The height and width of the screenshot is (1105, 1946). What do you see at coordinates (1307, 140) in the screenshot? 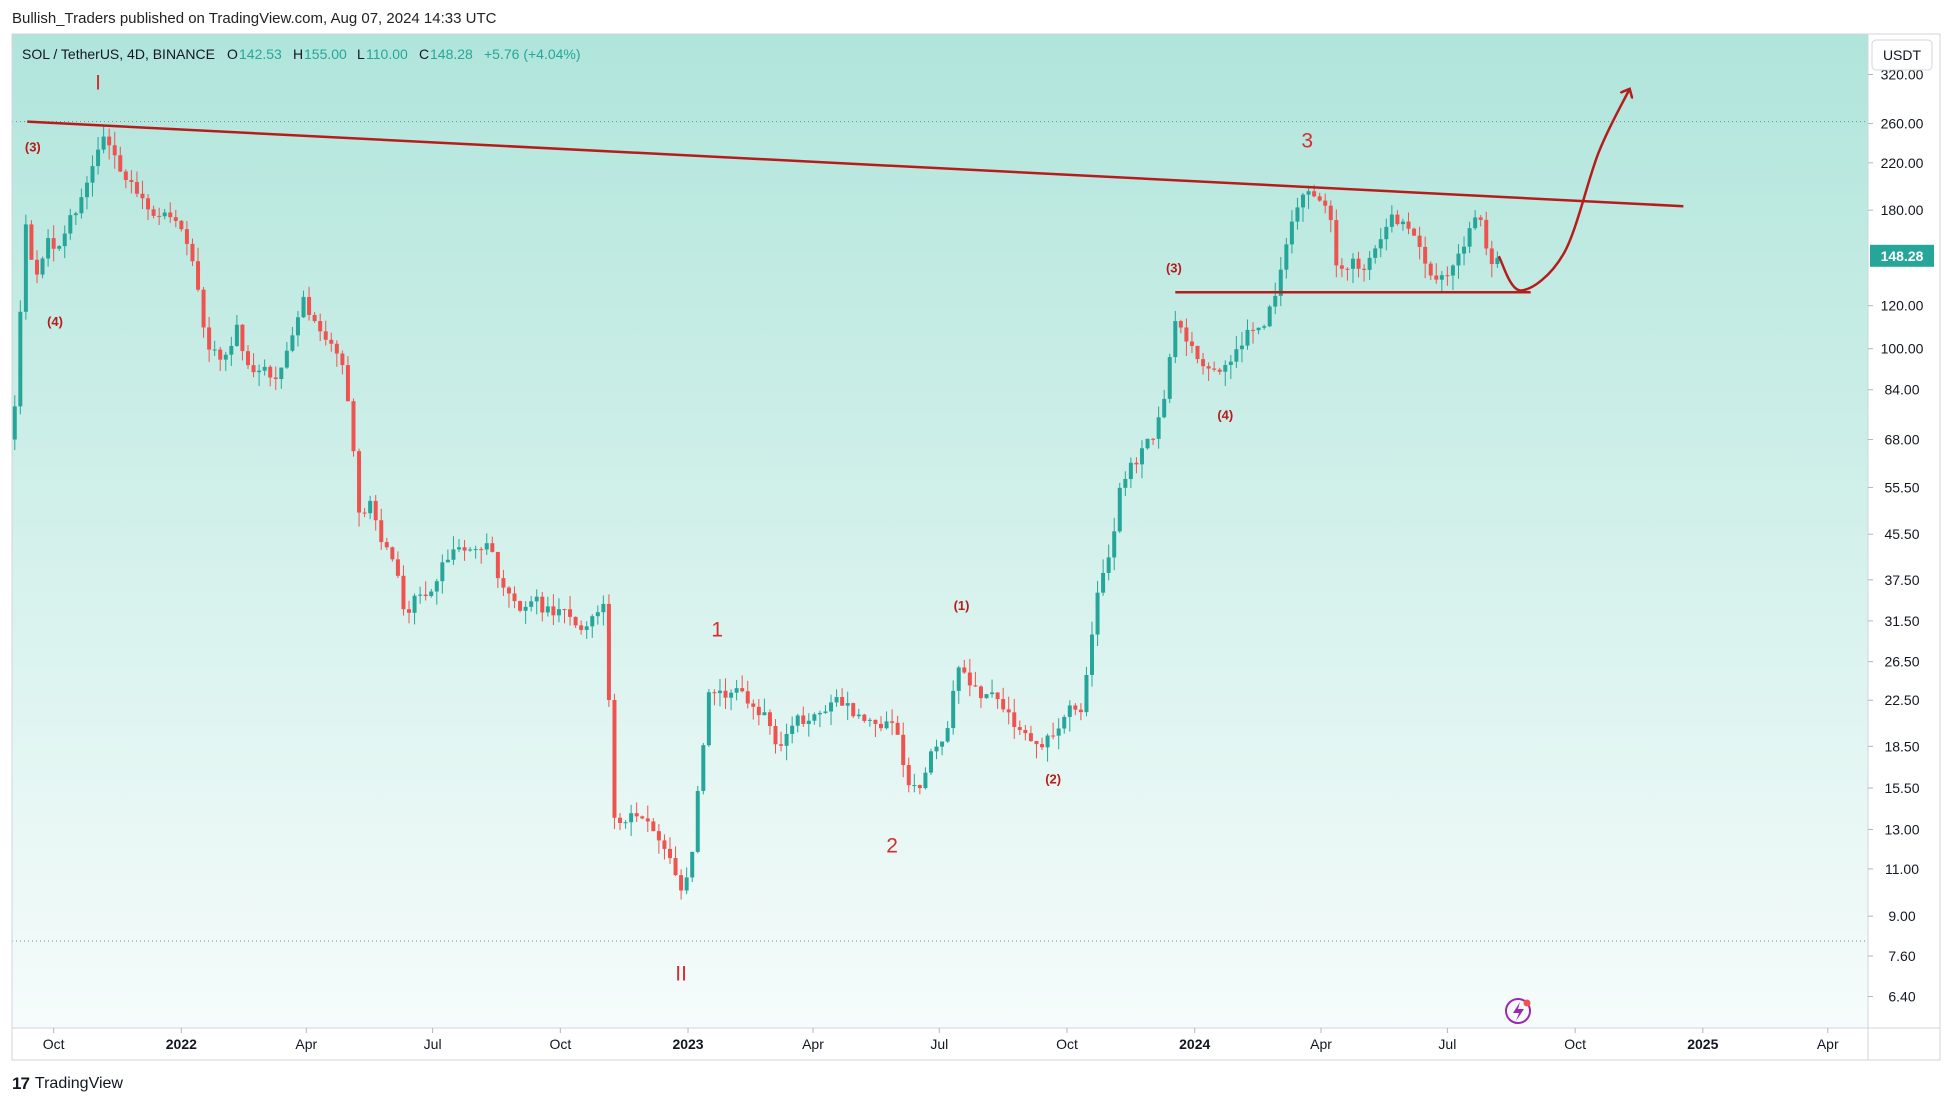
I see `wave-label: 3` at bounding box center [1307, 140].